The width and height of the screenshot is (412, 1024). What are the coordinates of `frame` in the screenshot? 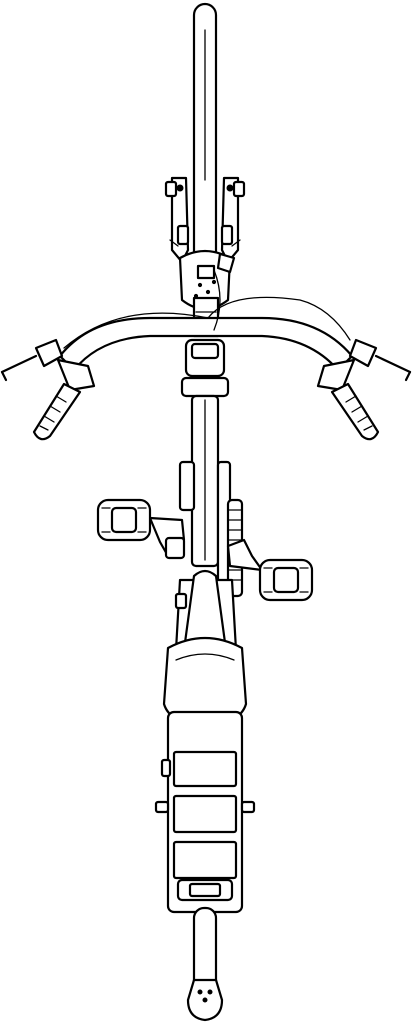 It's located at (205, 453).